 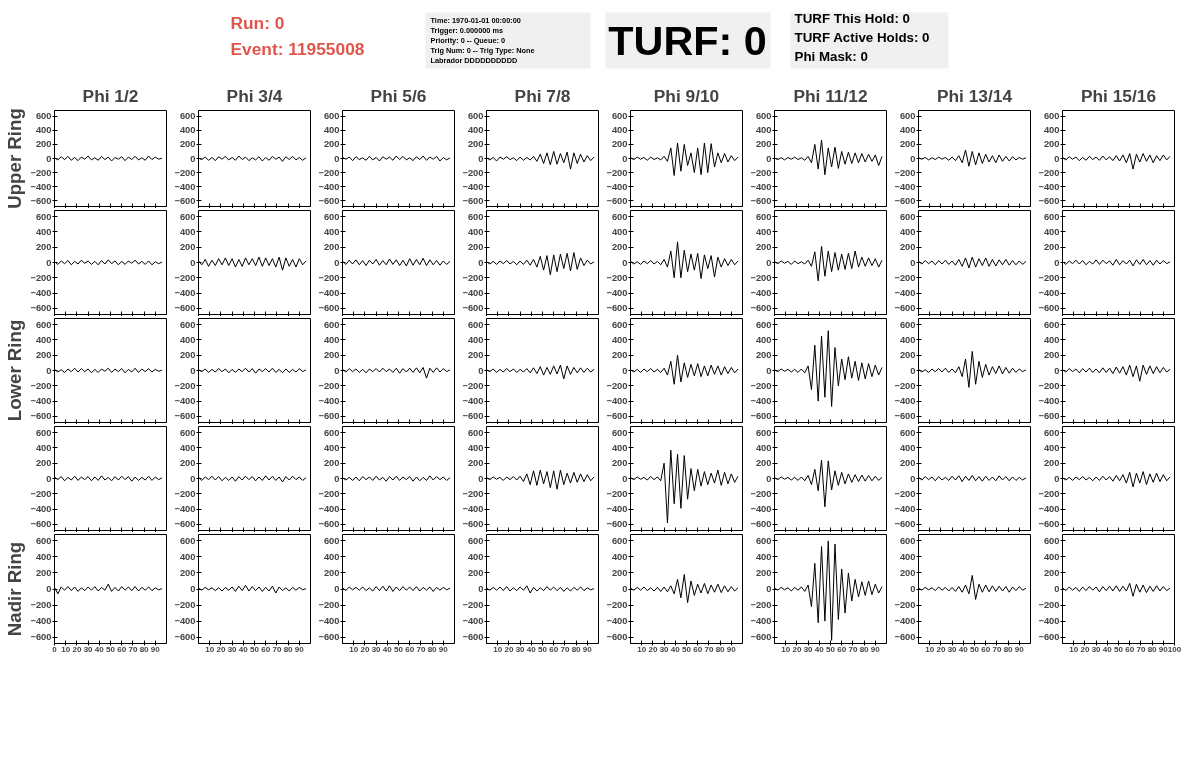 I want to click on chart-title: Phi 9/10, so click(x=686, y=95).